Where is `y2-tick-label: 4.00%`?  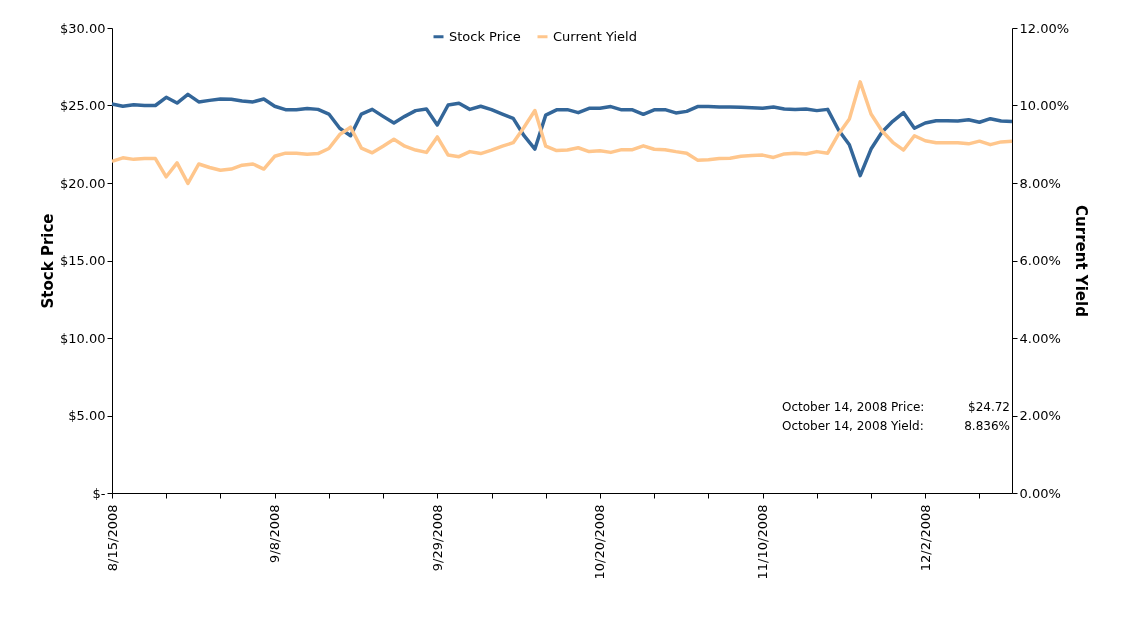 y2-tick-label: 4.00% is located at coordinates (1040, 338).